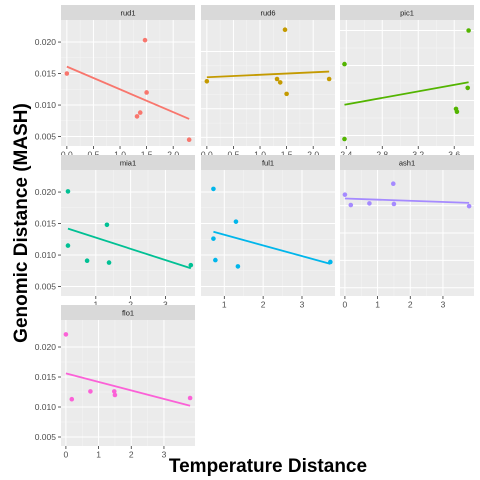 Image resolution: width=480 pixels, height=480 pixels. What do you see at coordinates (382, 155) in the screenshot?
I see `x-tick-label: 2.8` at bounding box center [382, 155].